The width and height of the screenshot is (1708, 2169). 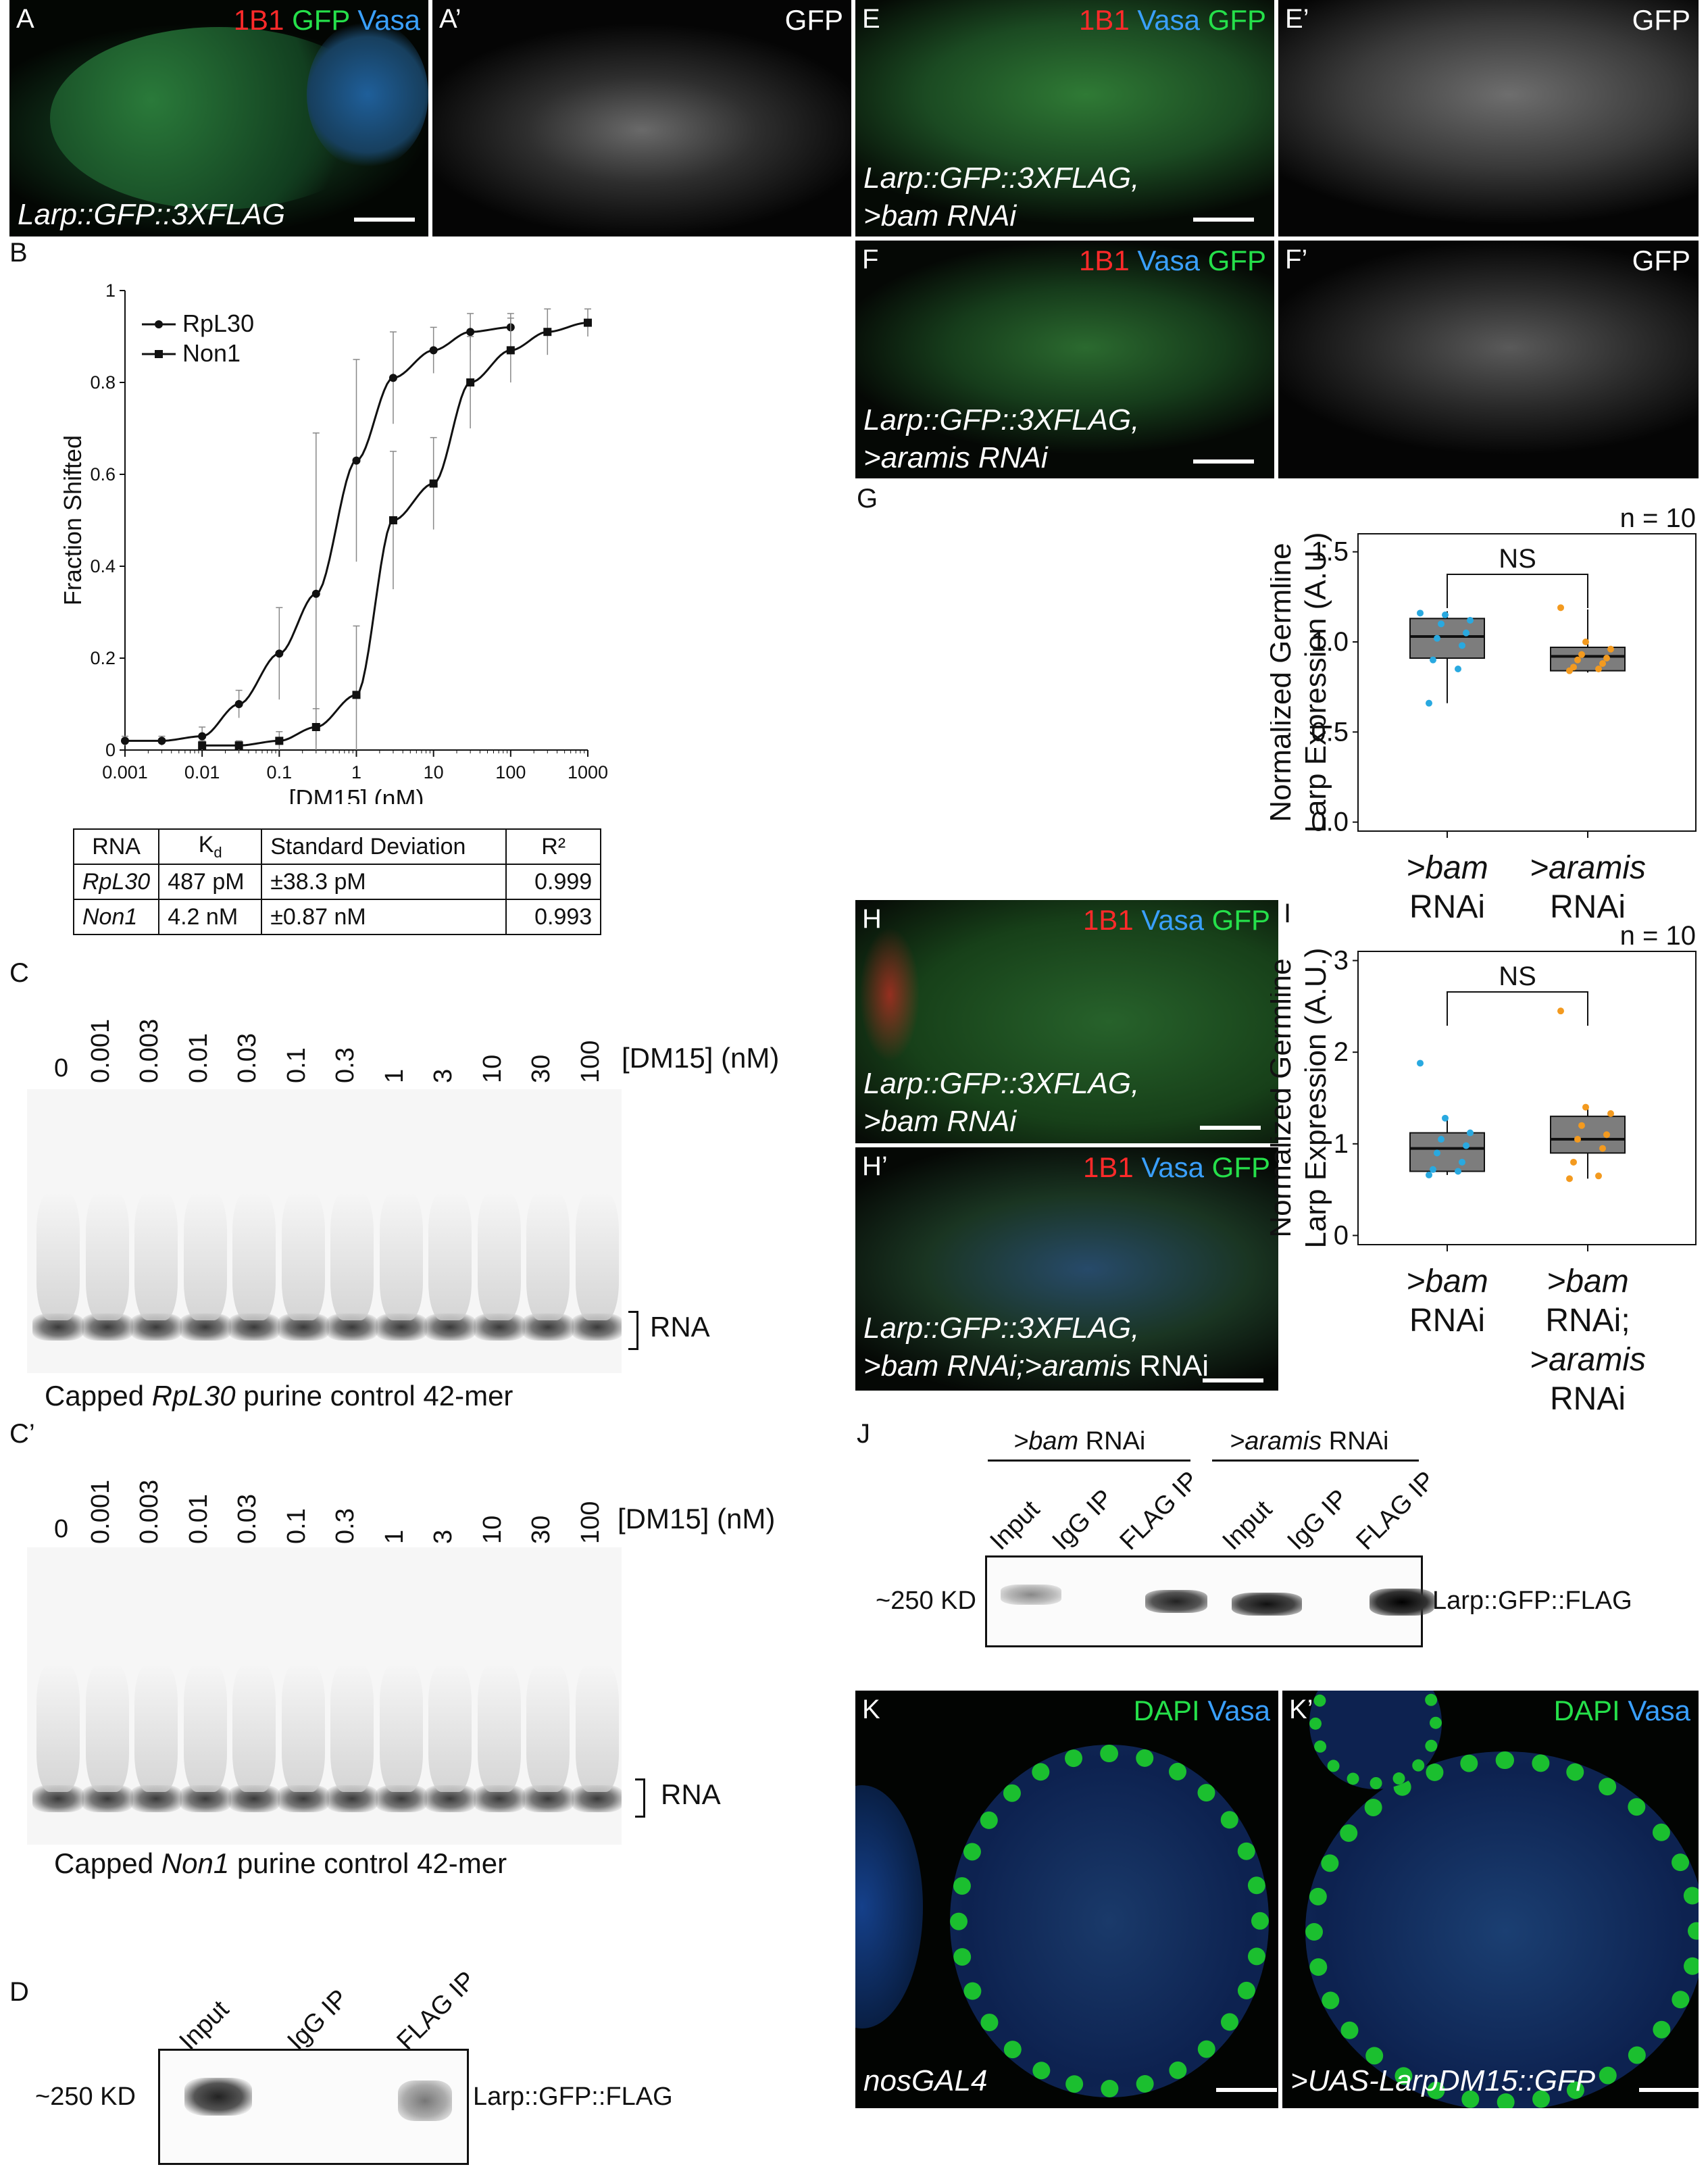 What do you see at coordinates (218, 852) in the screenshot?
I see `kd-subscript: d` at bounding box center [218, 852].